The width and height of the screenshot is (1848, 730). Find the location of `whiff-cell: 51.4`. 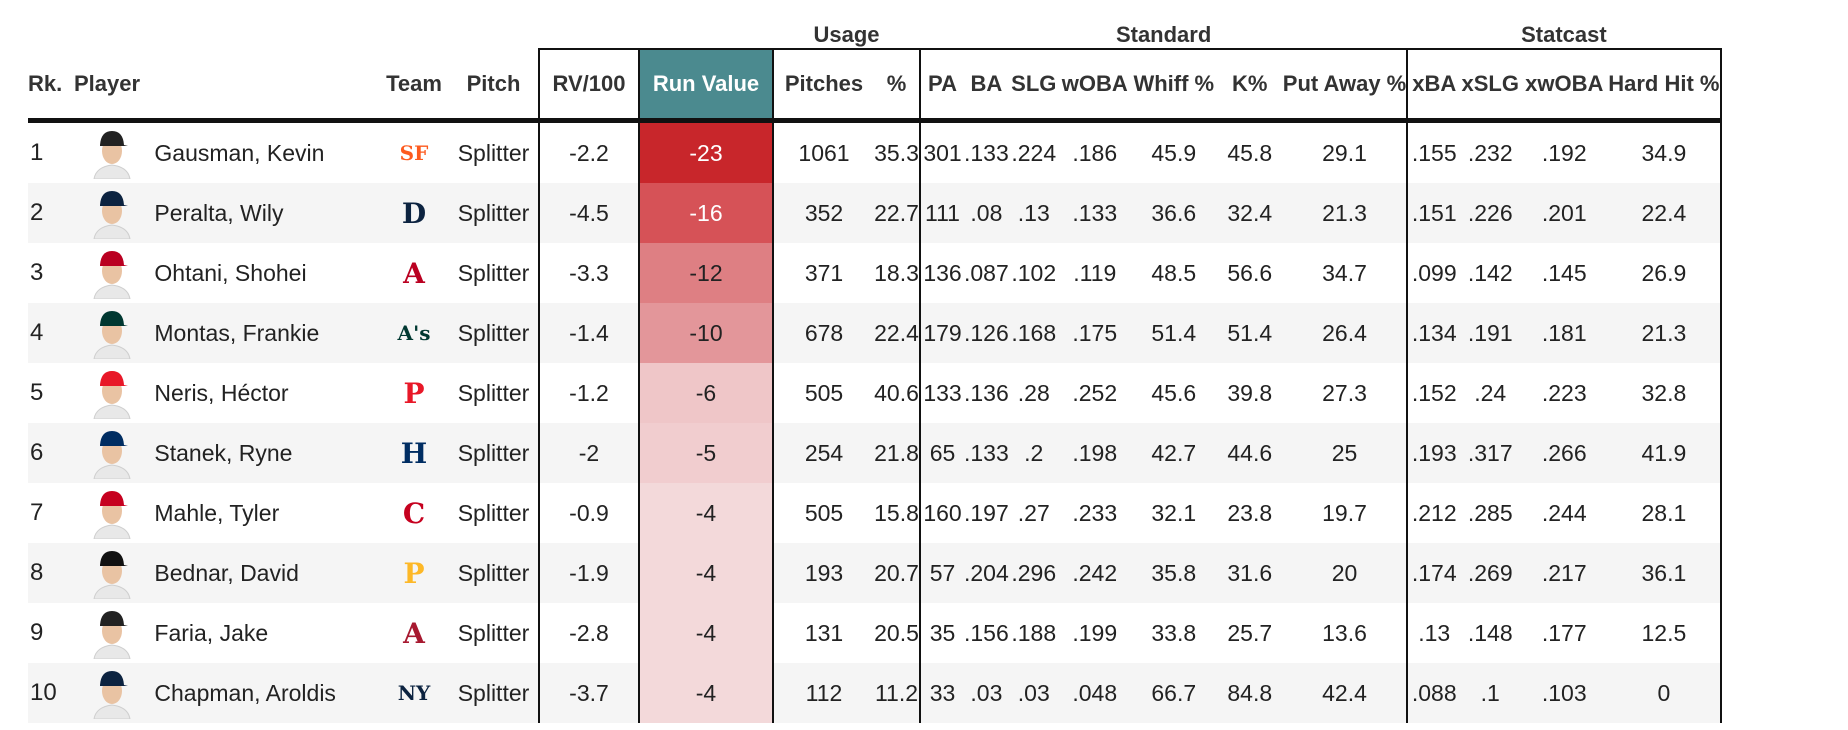

whiff-cell: 51.4 is located at coordinates (1173, 333).